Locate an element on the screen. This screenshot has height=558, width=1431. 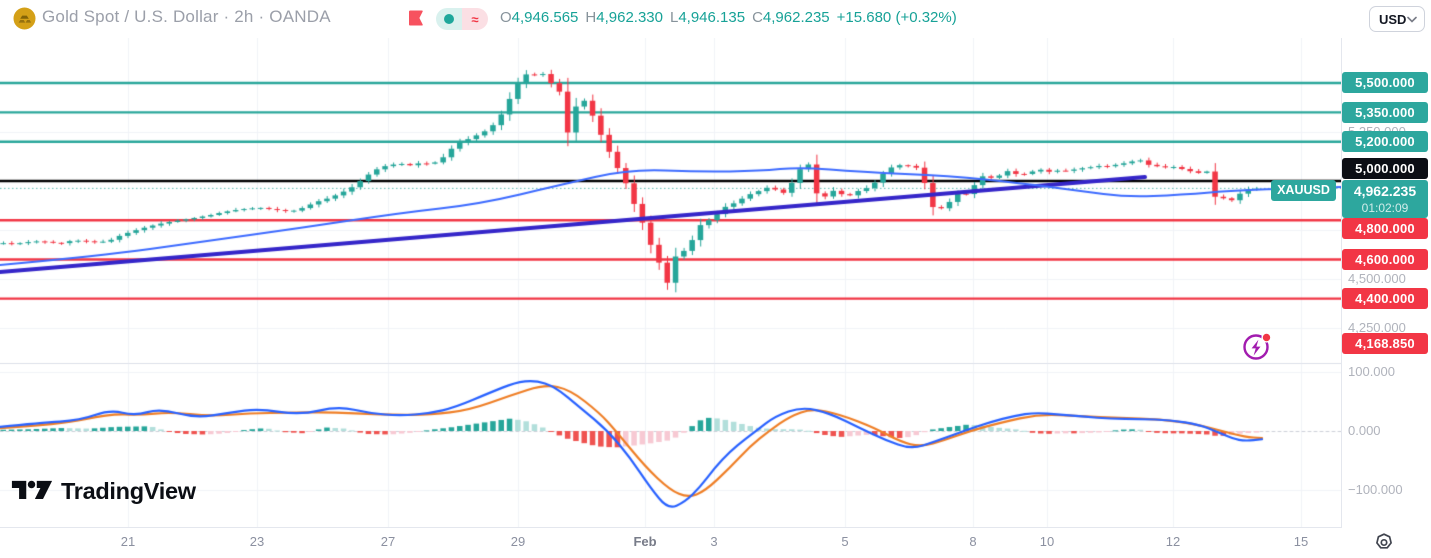
gold-asset-logo-icon is located at coordinates (24, 18).